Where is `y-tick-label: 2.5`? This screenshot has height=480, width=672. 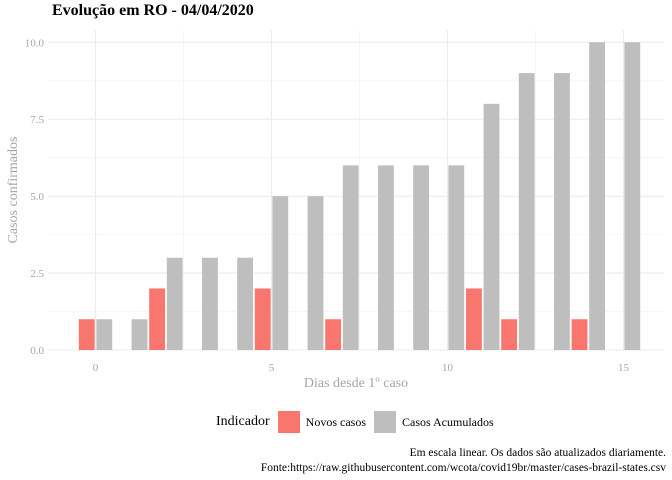
y-tick-label: 2.5 is located at coordinates (37, 274).